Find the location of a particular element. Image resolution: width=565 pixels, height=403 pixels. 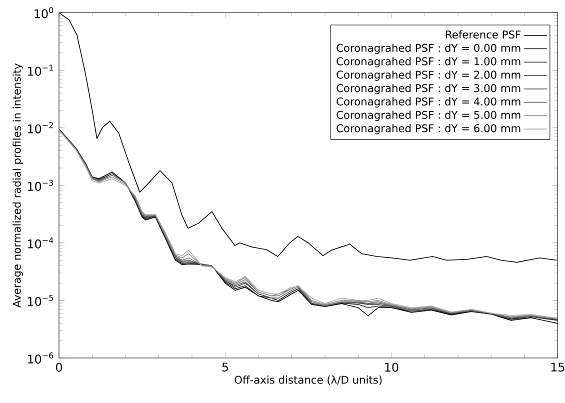

y-tick-label: 10$^{−4}$ is located at coordinates (41, 242).